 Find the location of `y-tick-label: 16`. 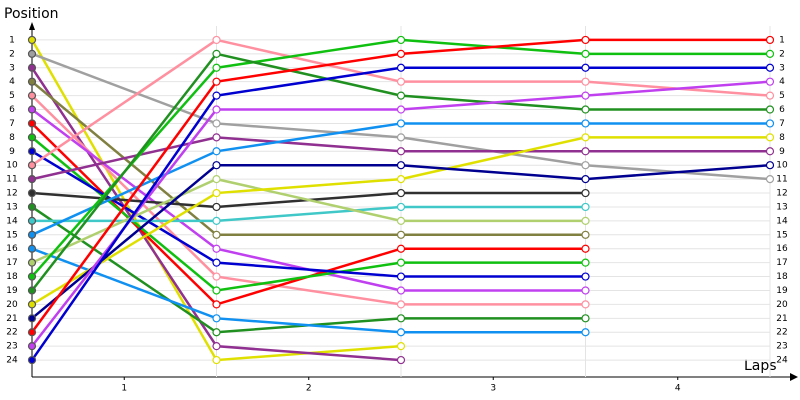

y-tick-label: 16 is located at coordinates (12, 249).